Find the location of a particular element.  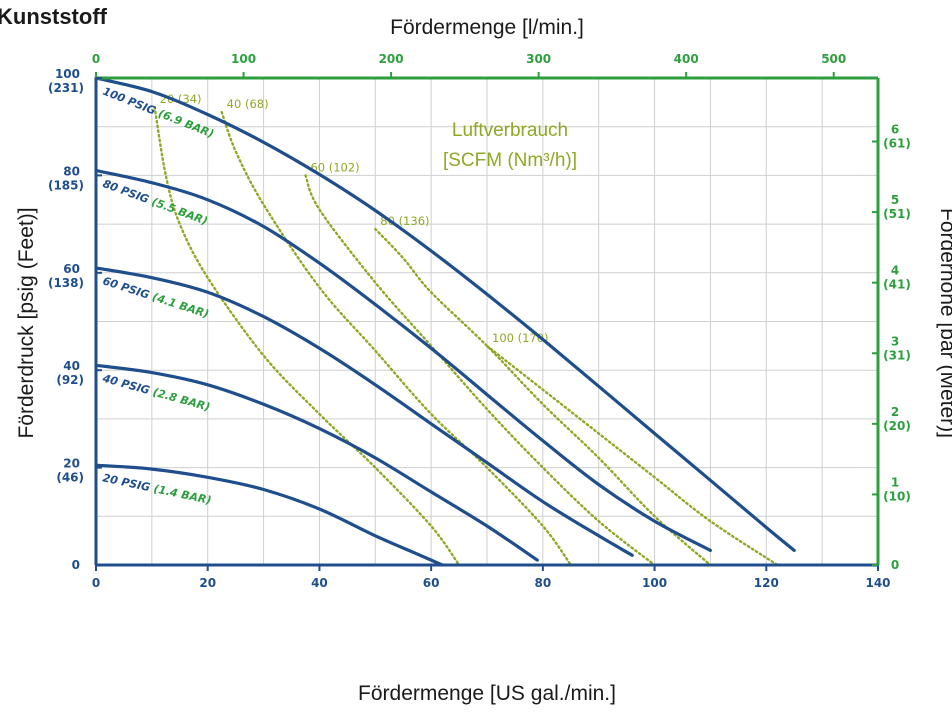

right-tick-label: 1 is located at coordinates (895, 482).